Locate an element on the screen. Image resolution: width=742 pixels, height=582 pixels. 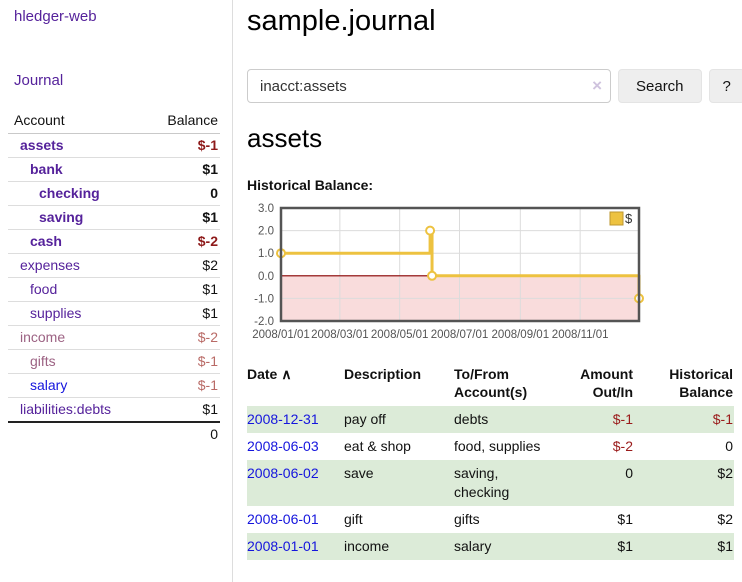
date-column-header: Date ∧ is located at coordinates (295, 383).